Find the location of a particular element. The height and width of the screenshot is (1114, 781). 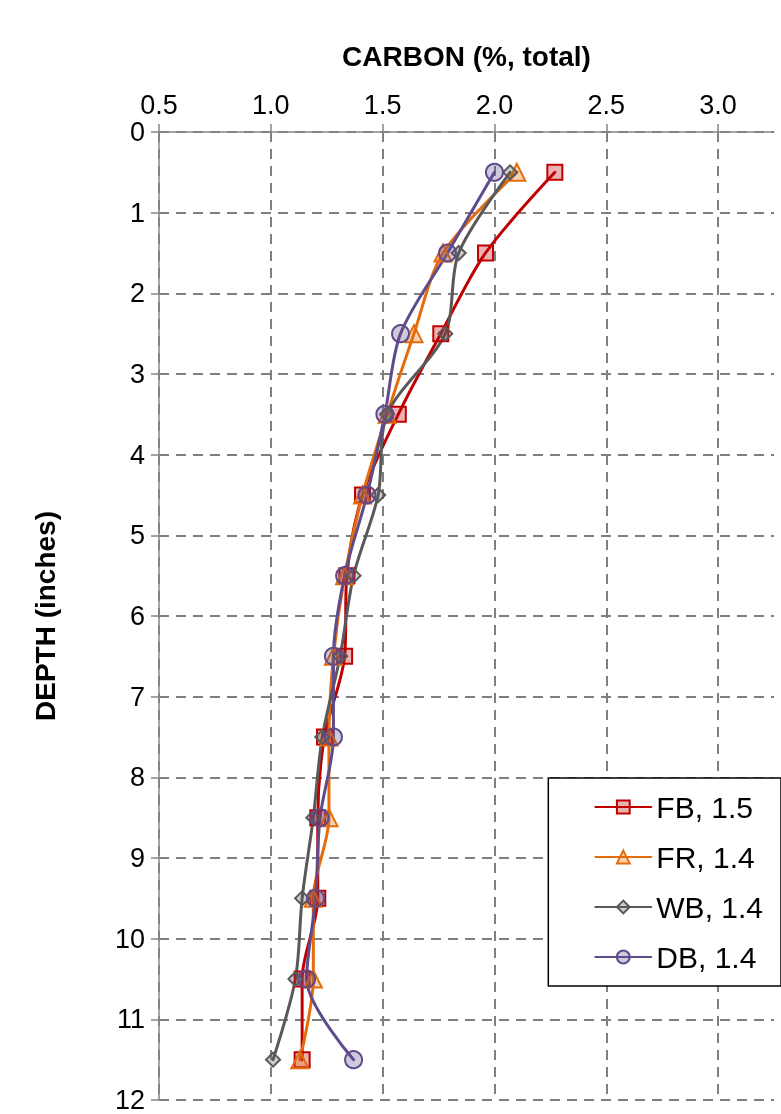

x-tick-label: 3.0 is located at coordinates (718, 104).